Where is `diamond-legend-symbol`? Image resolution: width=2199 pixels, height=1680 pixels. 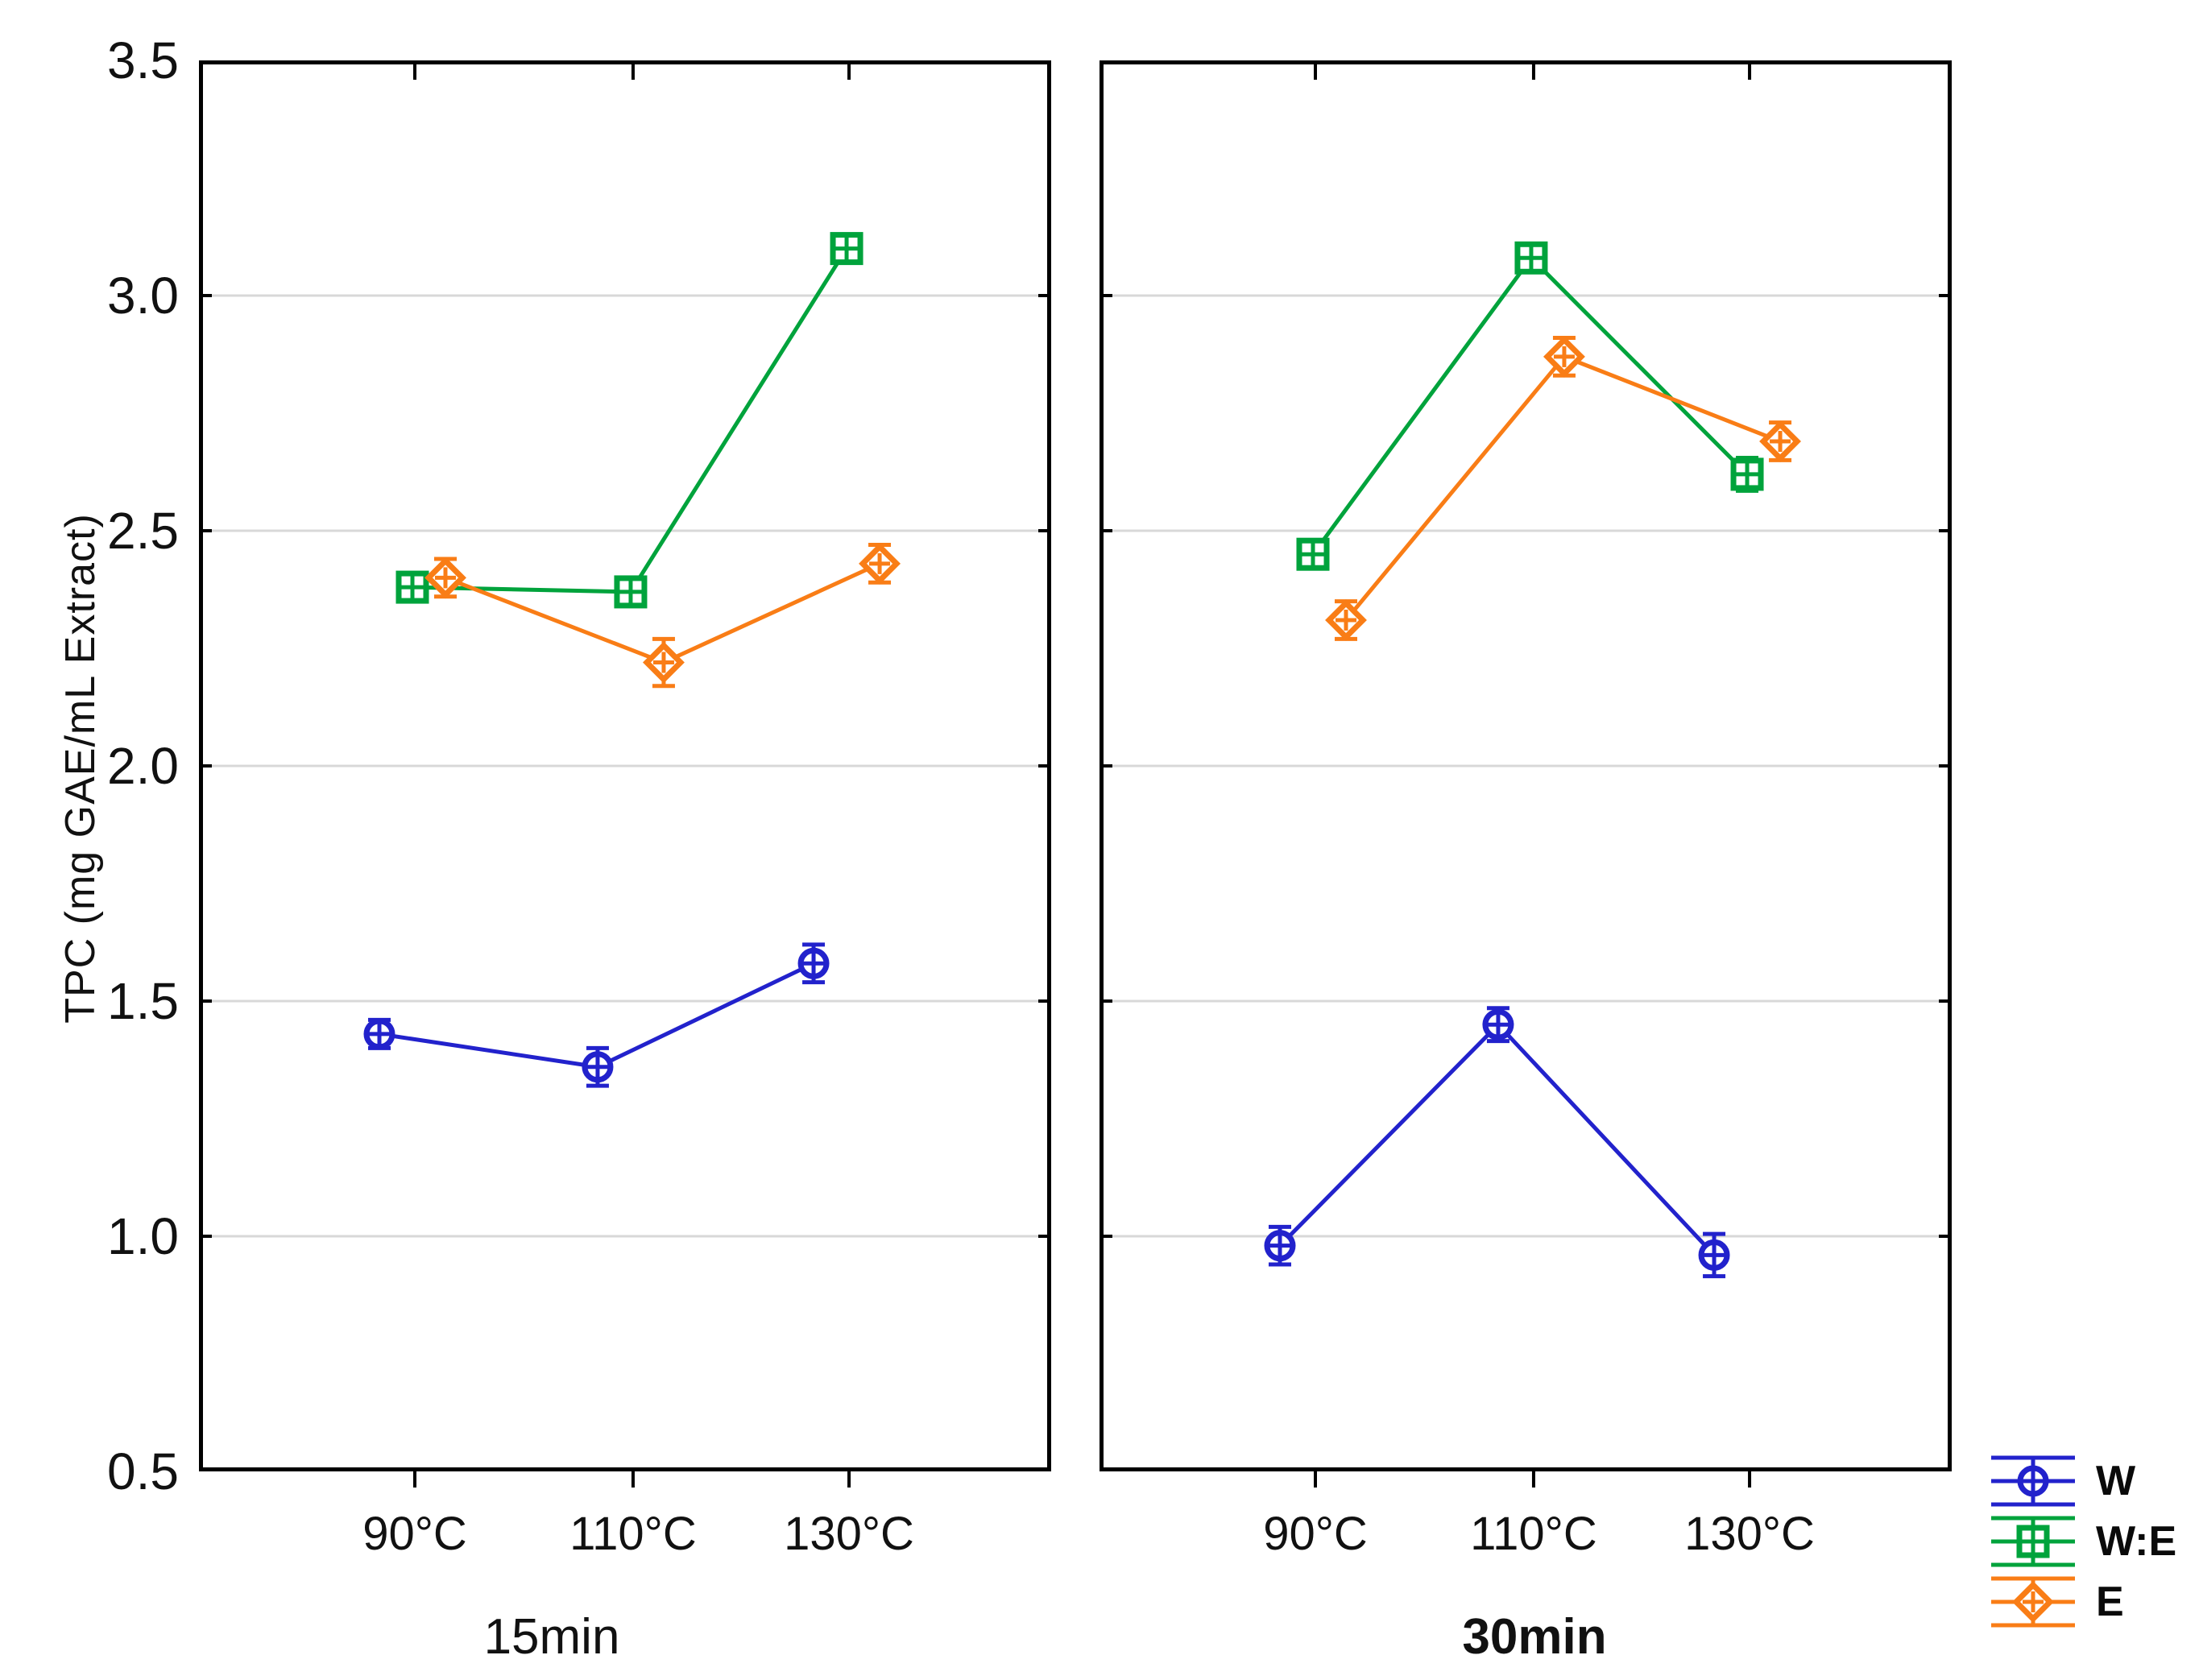 diamond-legend-symbol is located at coordinates (2033, 1602).